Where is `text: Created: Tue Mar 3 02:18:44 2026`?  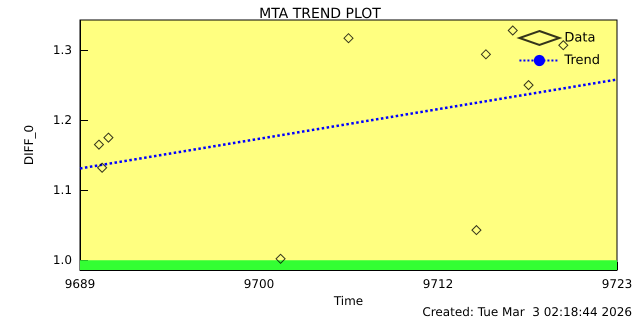
text: Created: Tue Mar 3 02:18:44 2026 is located at coordinates (527, 312).